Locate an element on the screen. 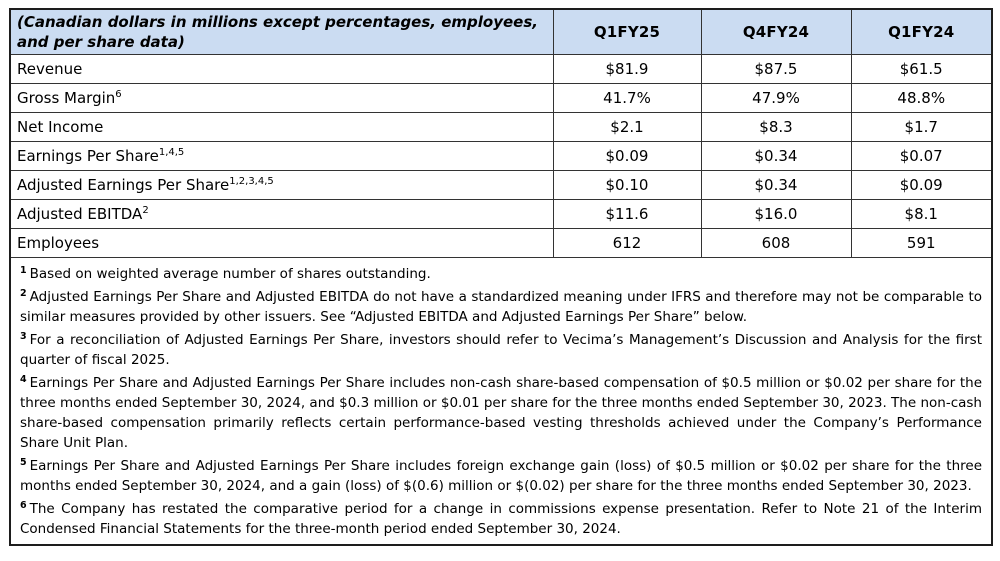 Image resolution: width=1000 pixels, height=561 pixels. row-label-text: Adjusted Earnings Per Share is located at coordinates (123, 185).